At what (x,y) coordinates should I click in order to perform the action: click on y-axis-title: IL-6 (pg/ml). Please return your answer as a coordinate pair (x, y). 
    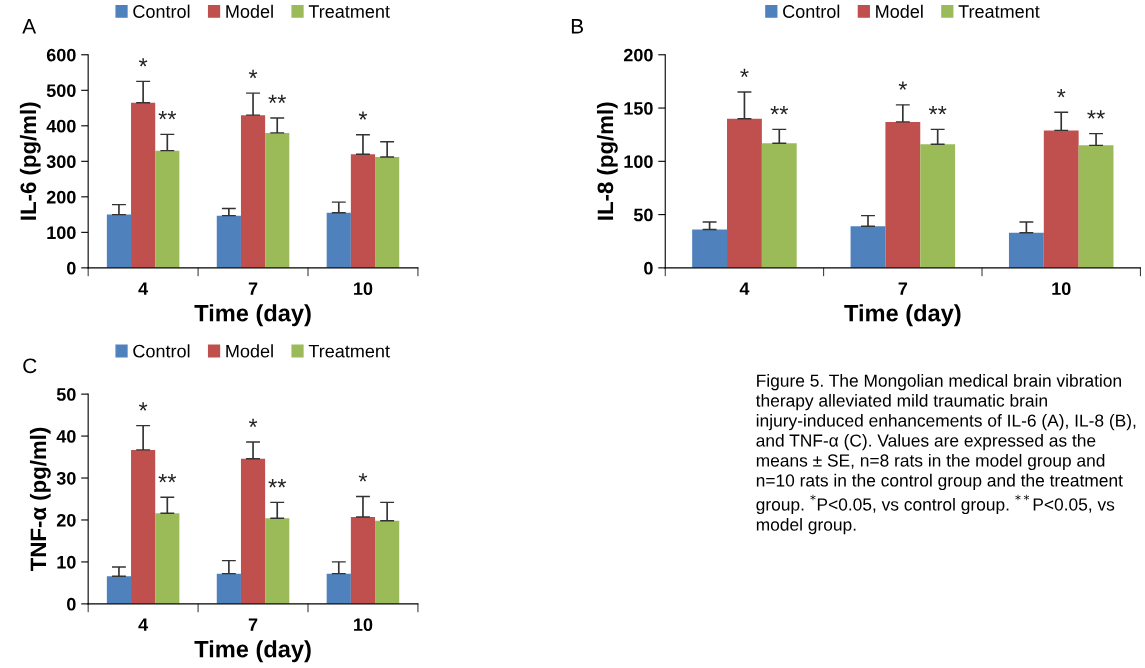
    Looking at the image, I should click on (30, 161).